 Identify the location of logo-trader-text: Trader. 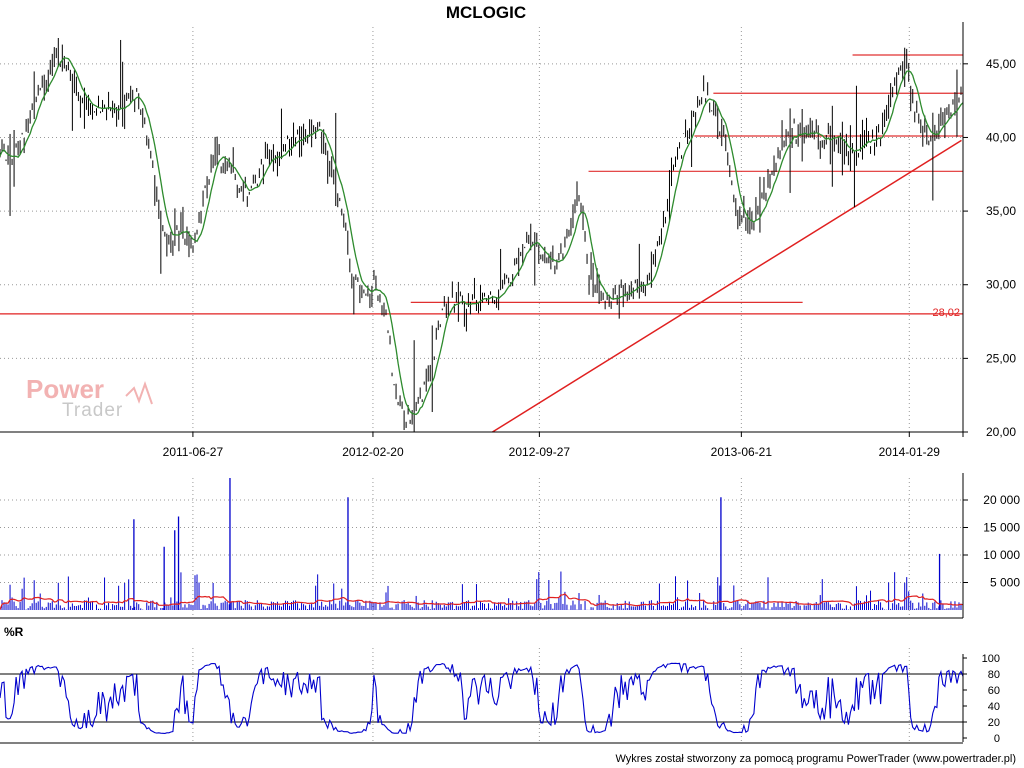
(92, 410).